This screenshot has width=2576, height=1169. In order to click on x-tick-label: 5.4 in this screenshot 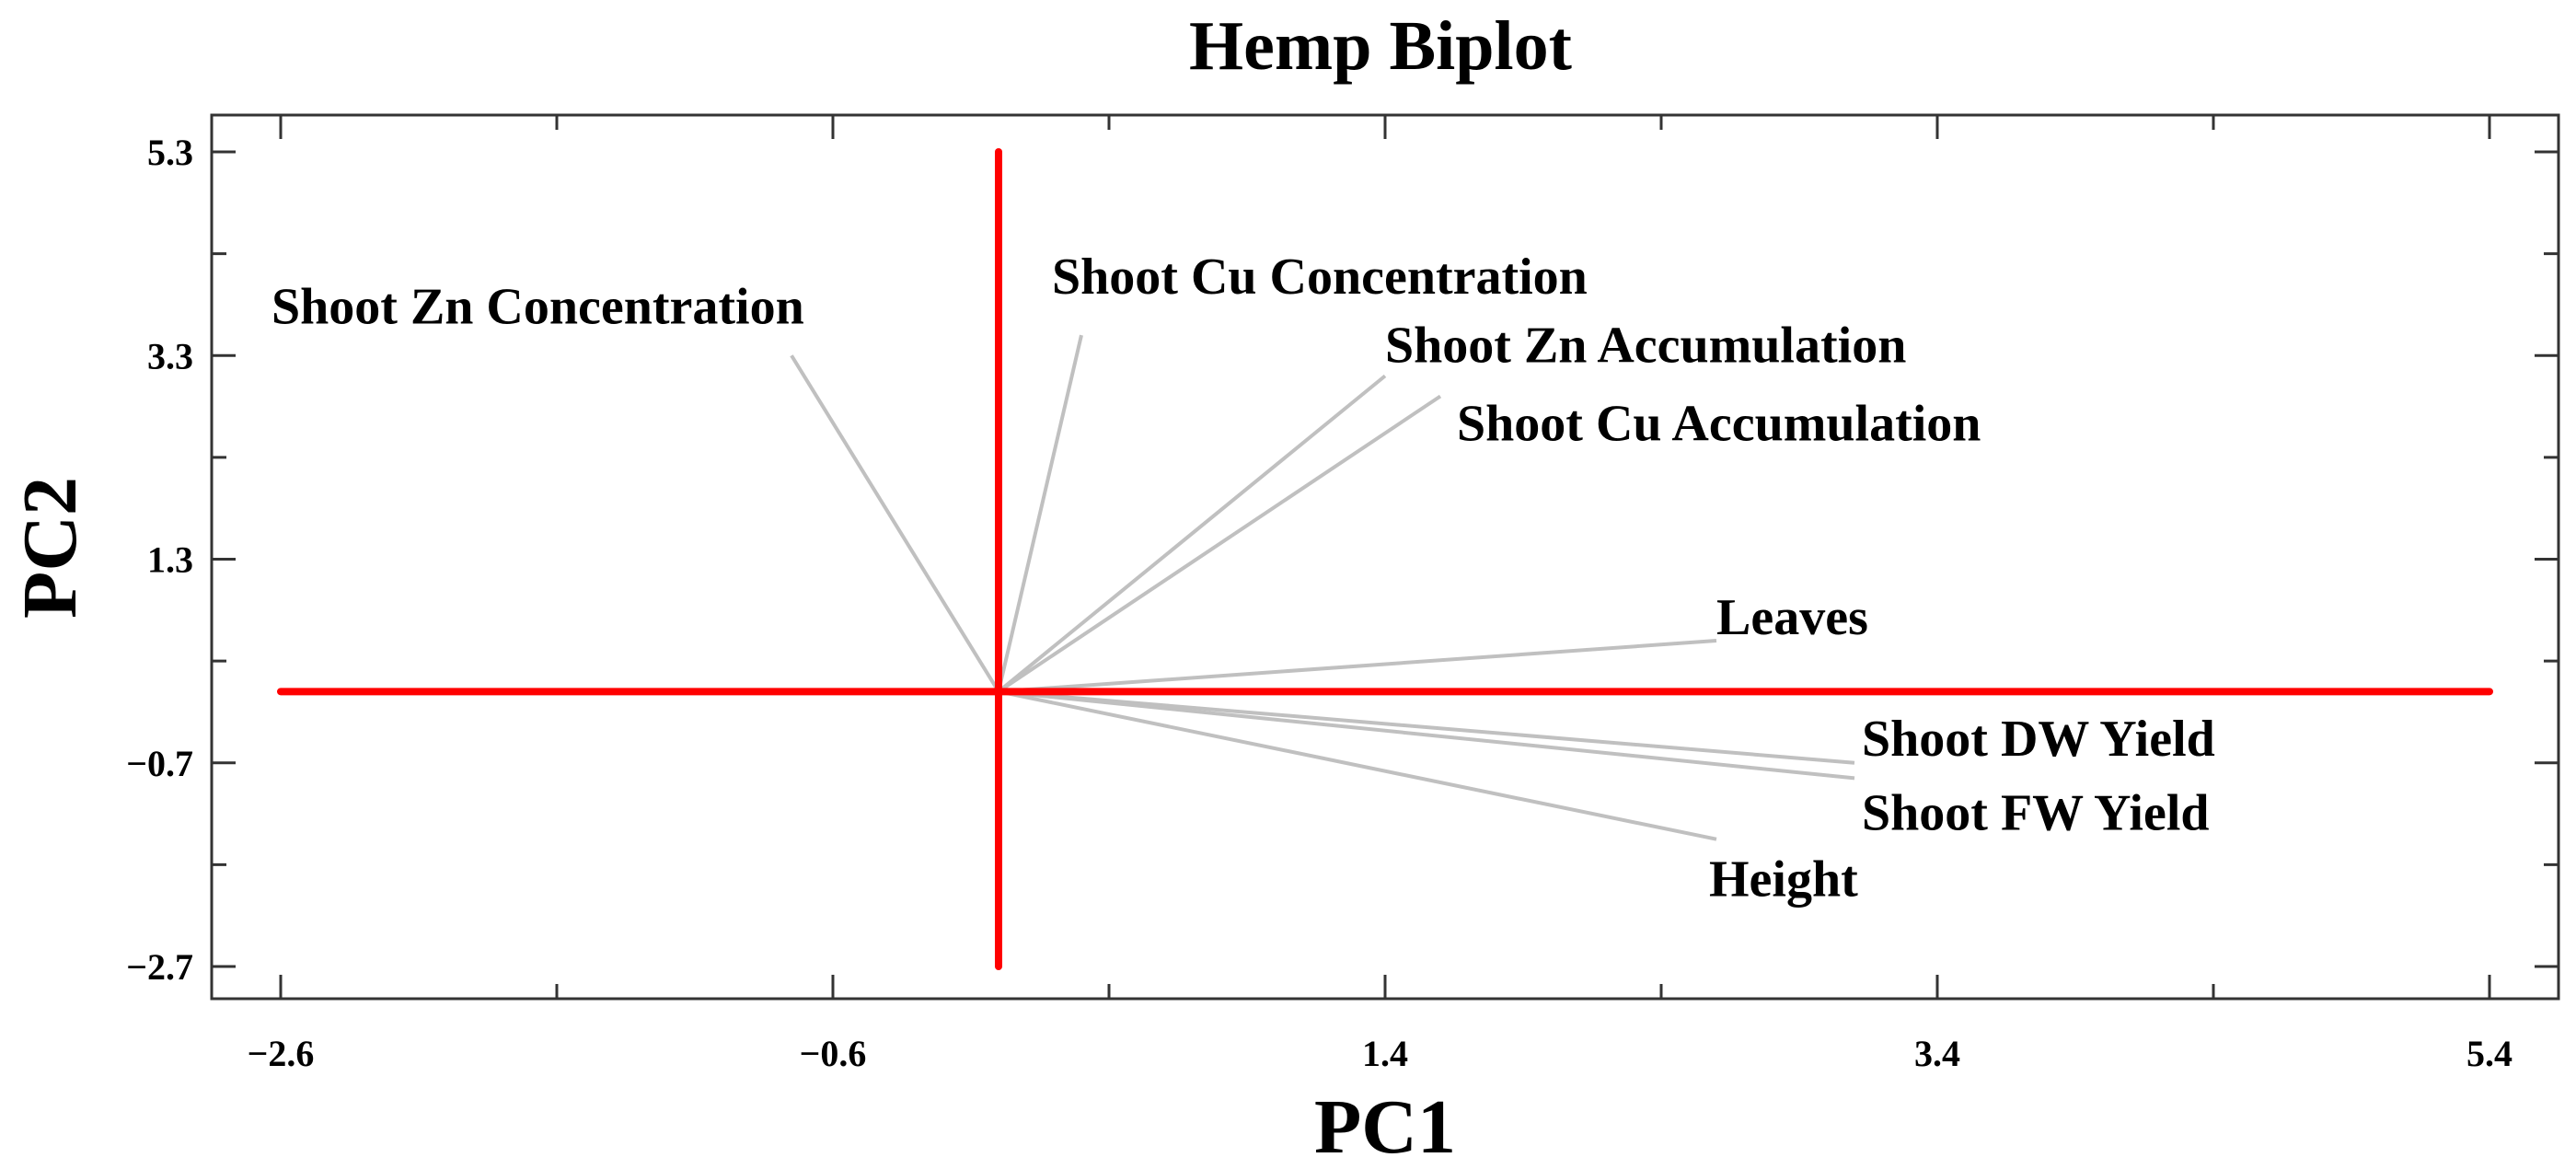, I will do `click(2489, 1053)`.